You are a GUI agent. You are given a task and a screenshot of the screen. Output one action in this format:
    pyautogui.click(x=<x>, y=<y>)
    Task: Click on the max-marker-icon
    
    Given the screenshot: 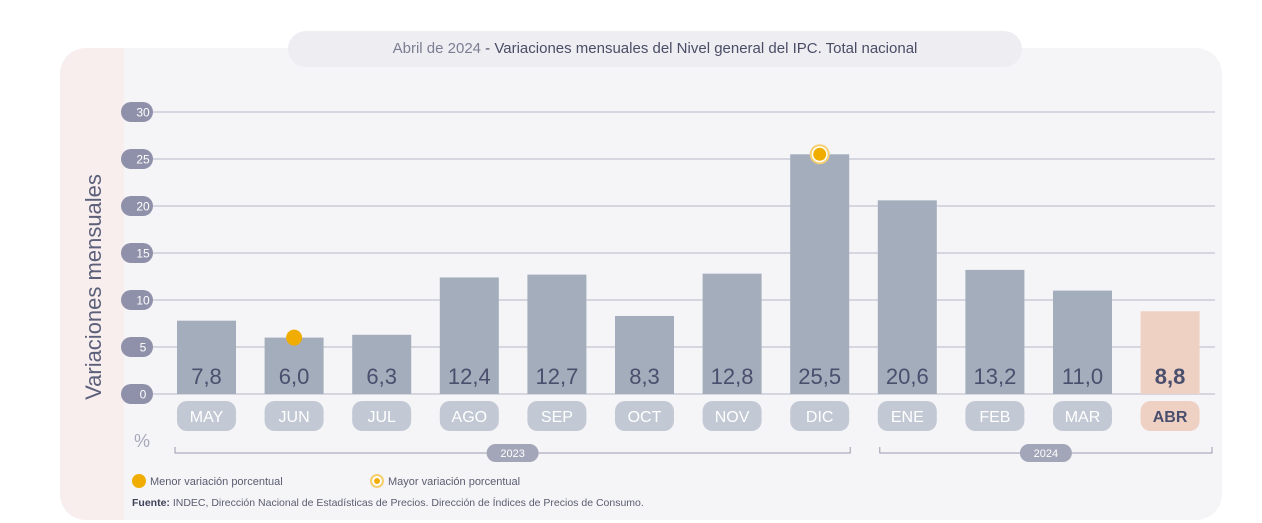 What is the action you would take?
    pyautogui.click(x=377, y=481)
    